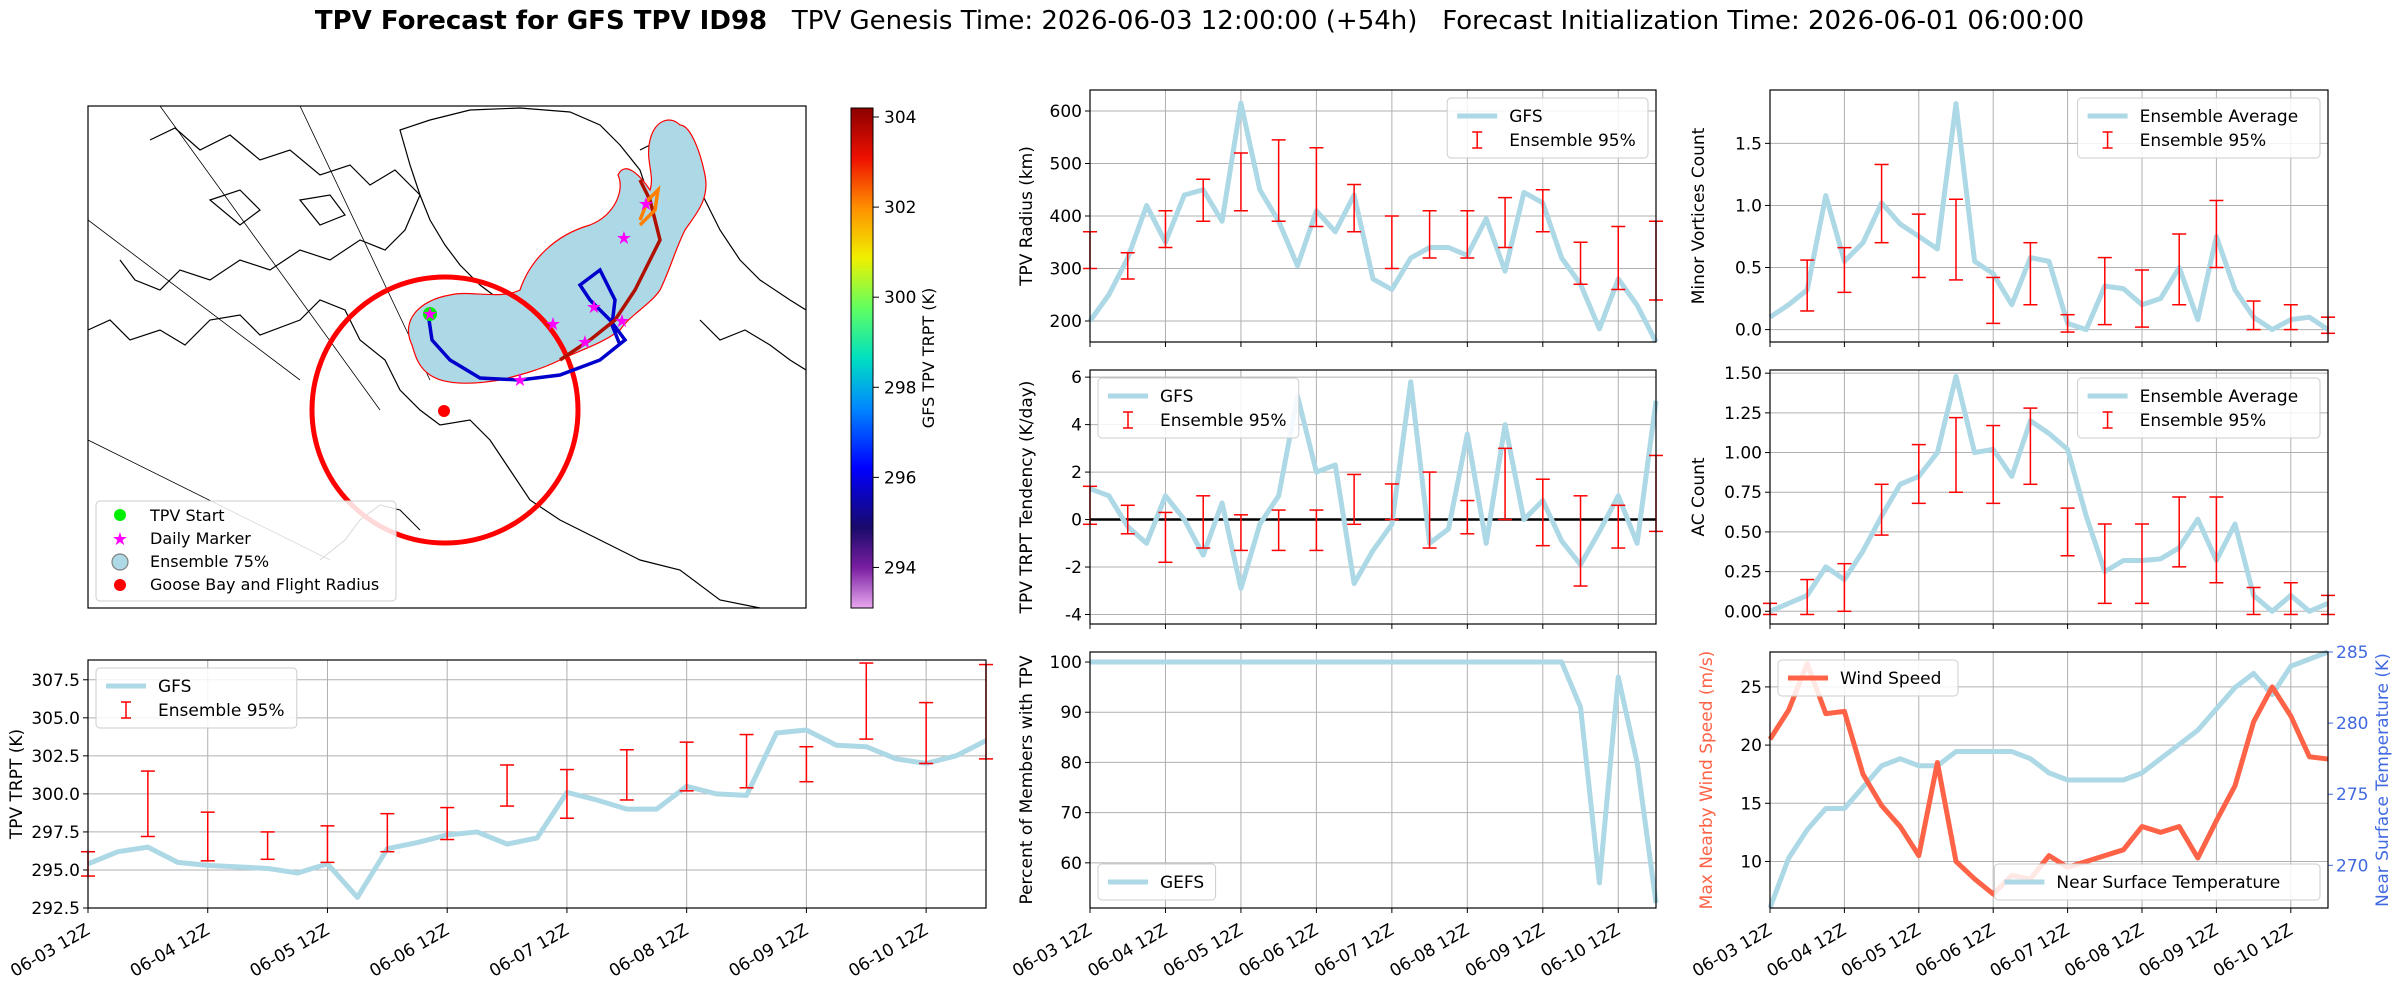  What do you see at coordinates (2104, 950) in the screenshot?
I see `x-tick-label: 06-08 12Z` at bounding box center [2104, 950].